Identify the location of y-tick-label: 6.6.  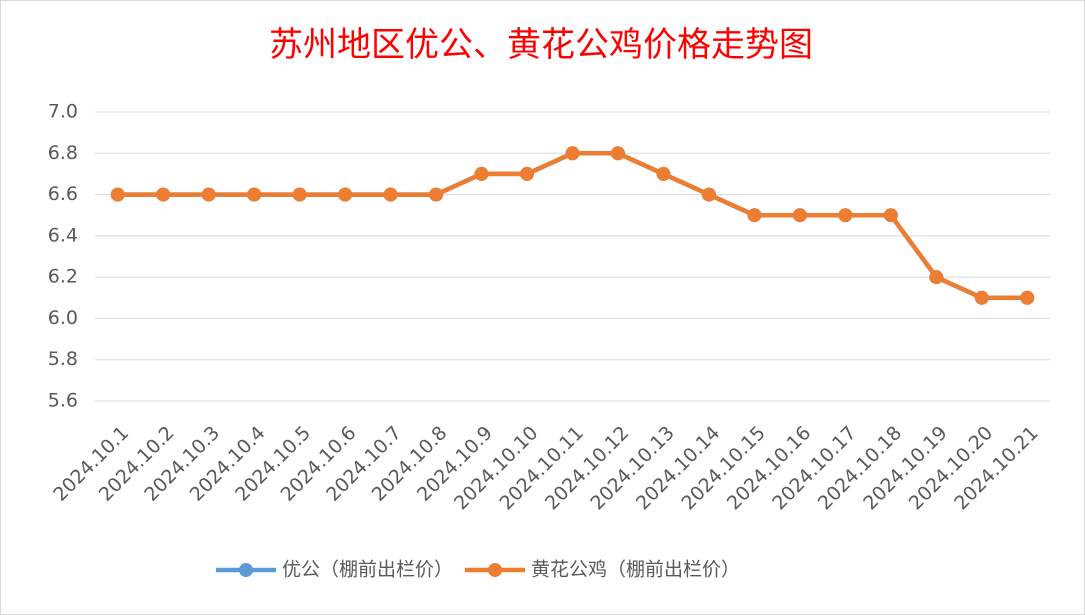
(63, 194).